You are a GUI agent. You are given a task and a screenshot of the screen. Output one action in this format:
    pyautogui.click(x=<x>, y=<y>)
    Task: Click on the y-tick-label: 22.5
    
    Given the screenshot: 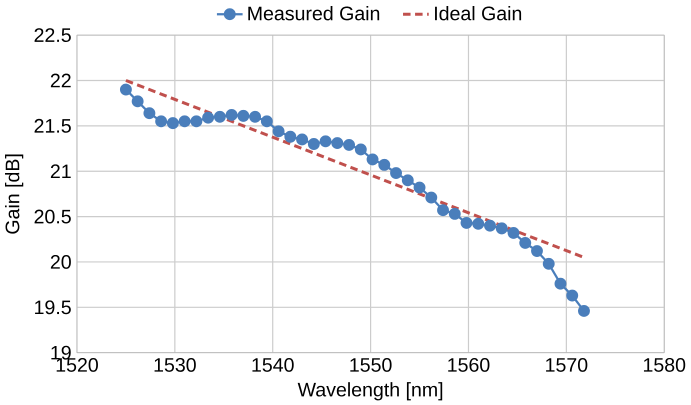 What is the action you would take?
    pyautogui.click(x=52, y=35)
    